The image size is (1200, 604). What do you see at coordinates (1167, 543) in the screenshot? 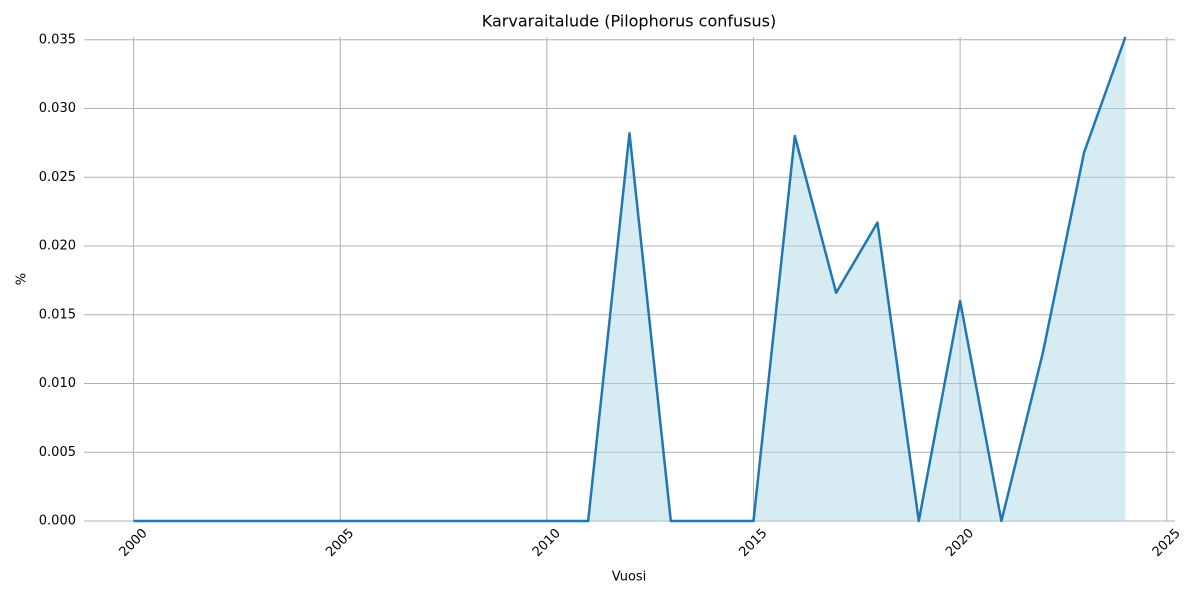
I see `x-tick-label: 2025` at bounding box center [1167, 543].